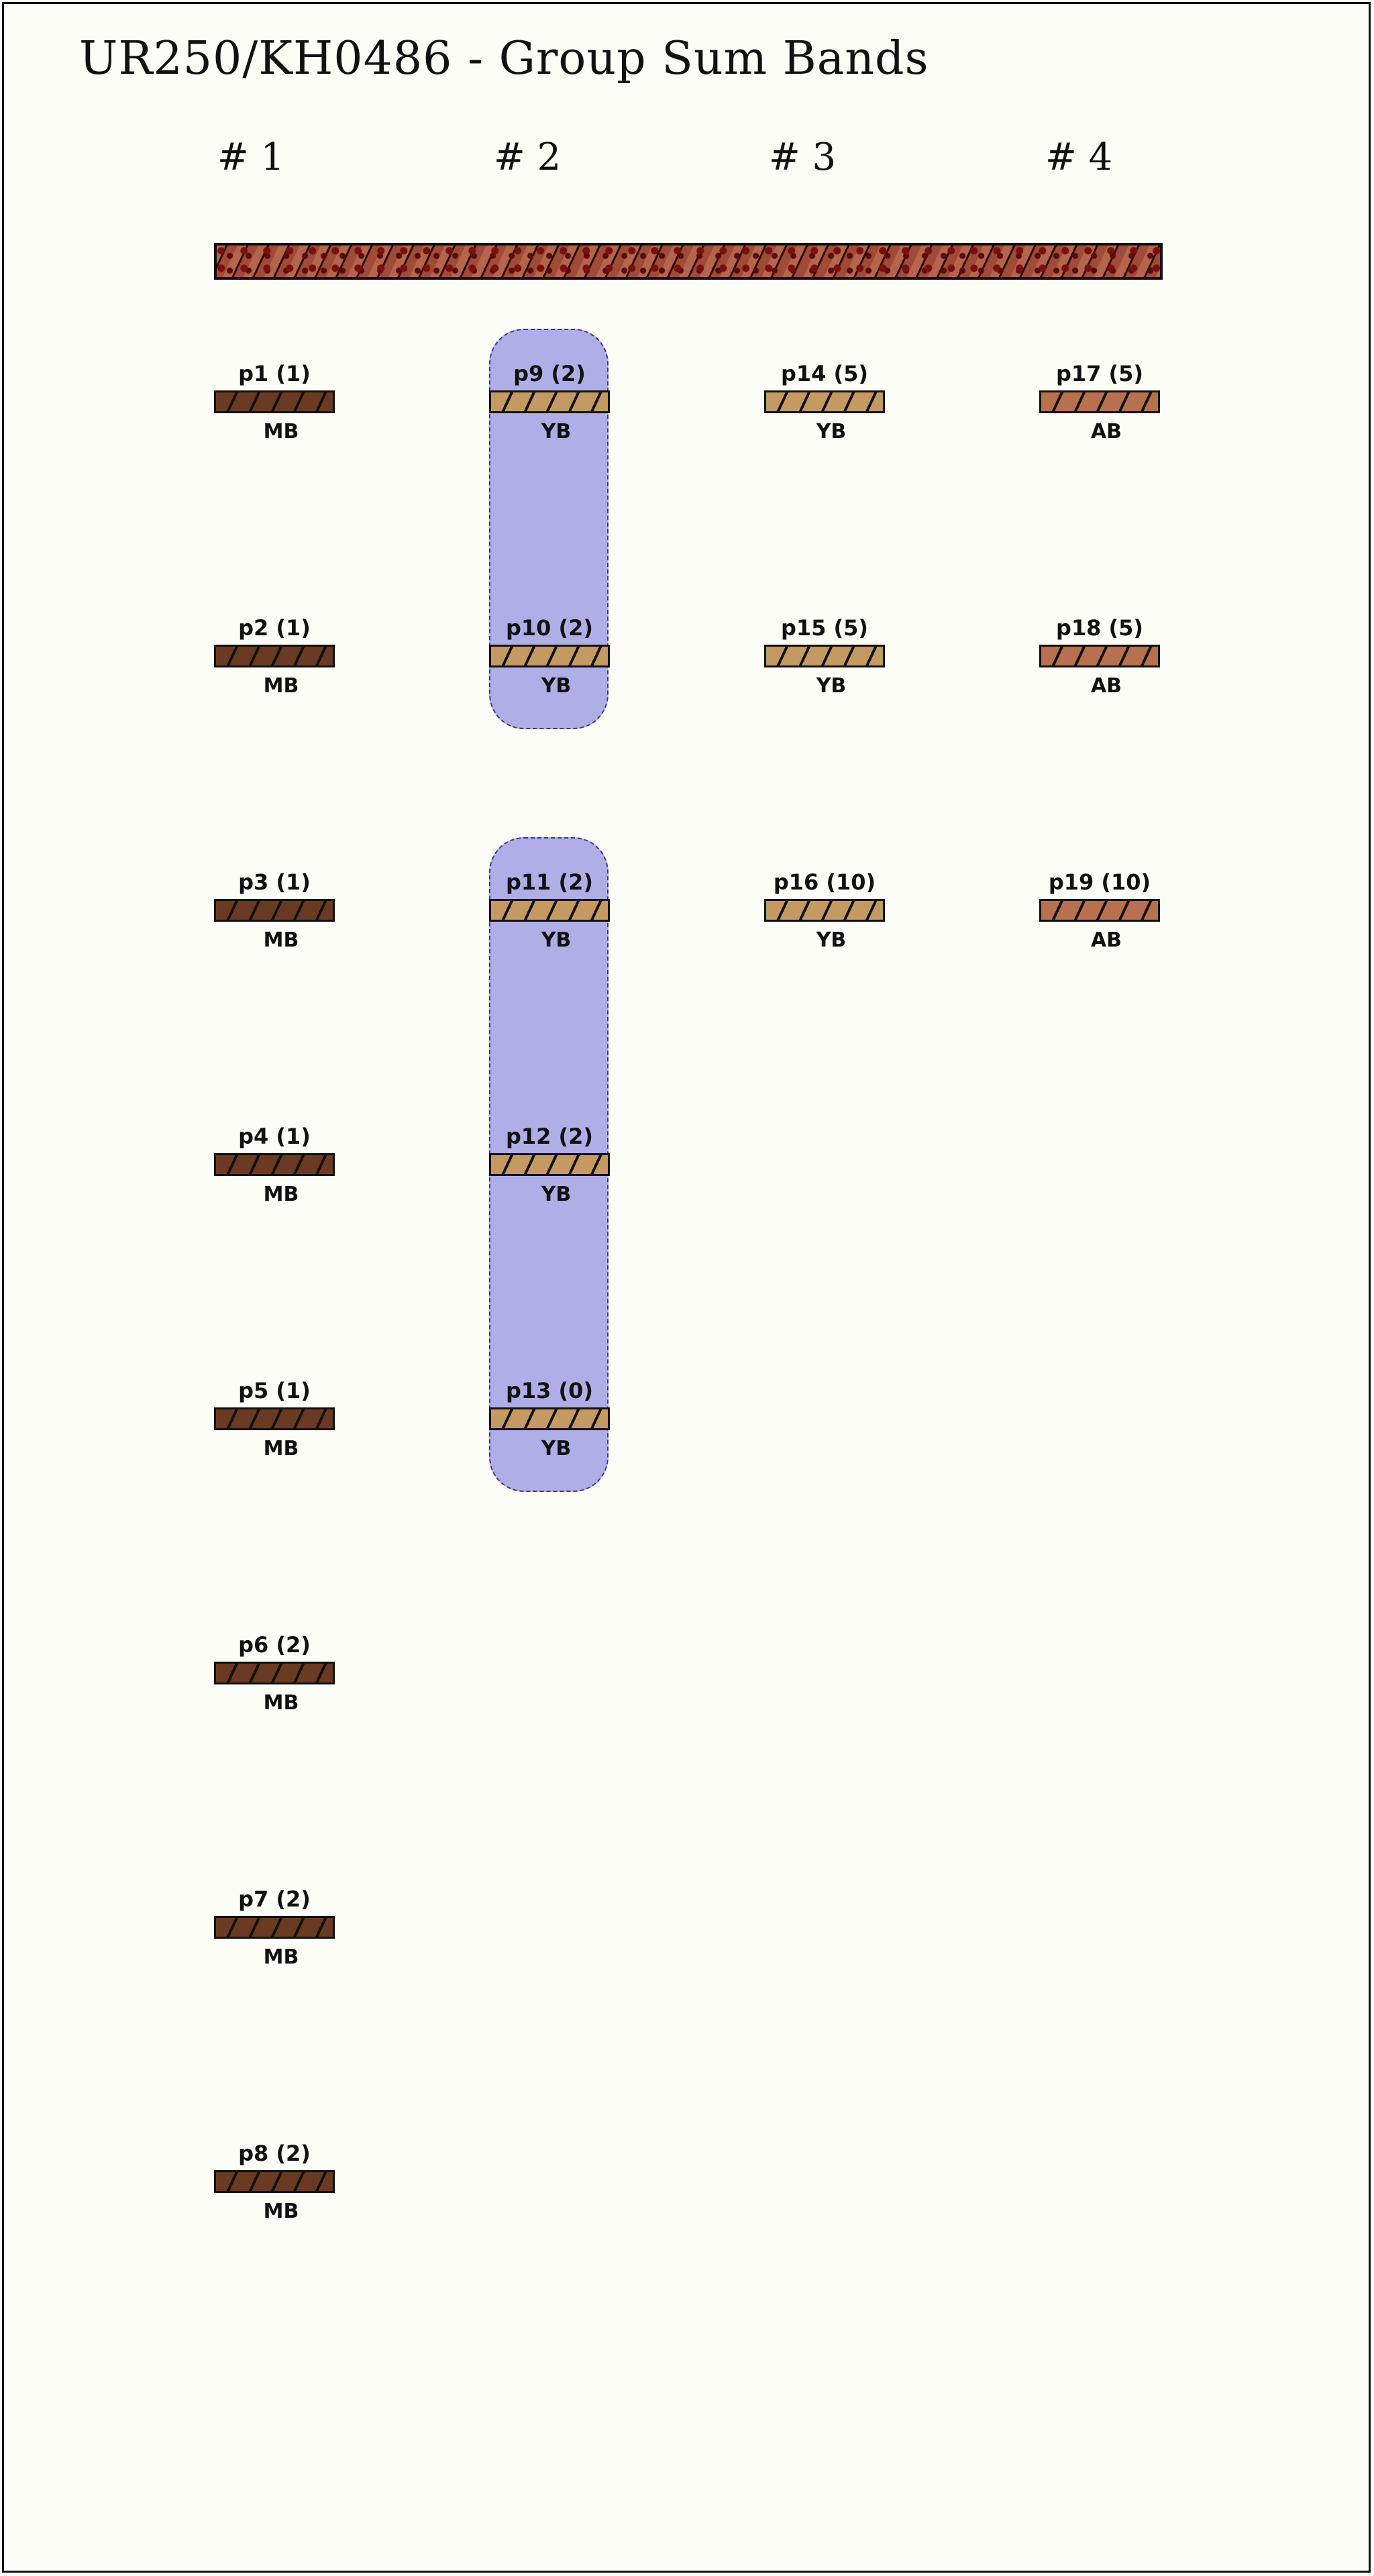 The width and height of the screenshot is (1374, 2576). I want to click on band-label: p11 (2), so click(549, 882).